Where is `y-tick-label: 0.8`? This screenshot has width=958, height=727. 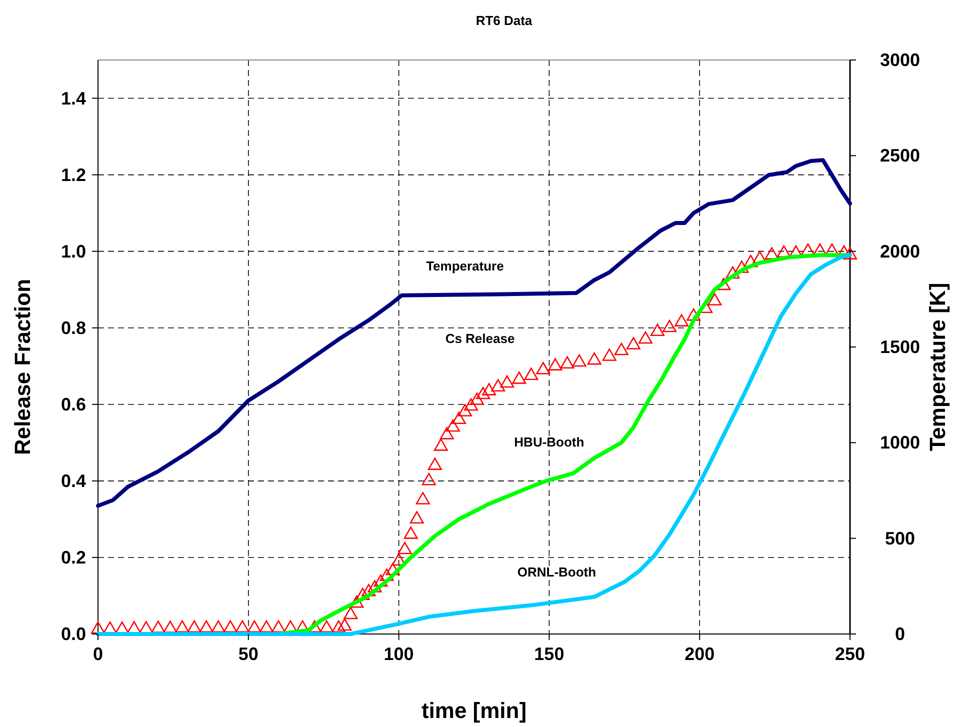
y-tick-label: 0.8 is located at coordinates (73, 328).